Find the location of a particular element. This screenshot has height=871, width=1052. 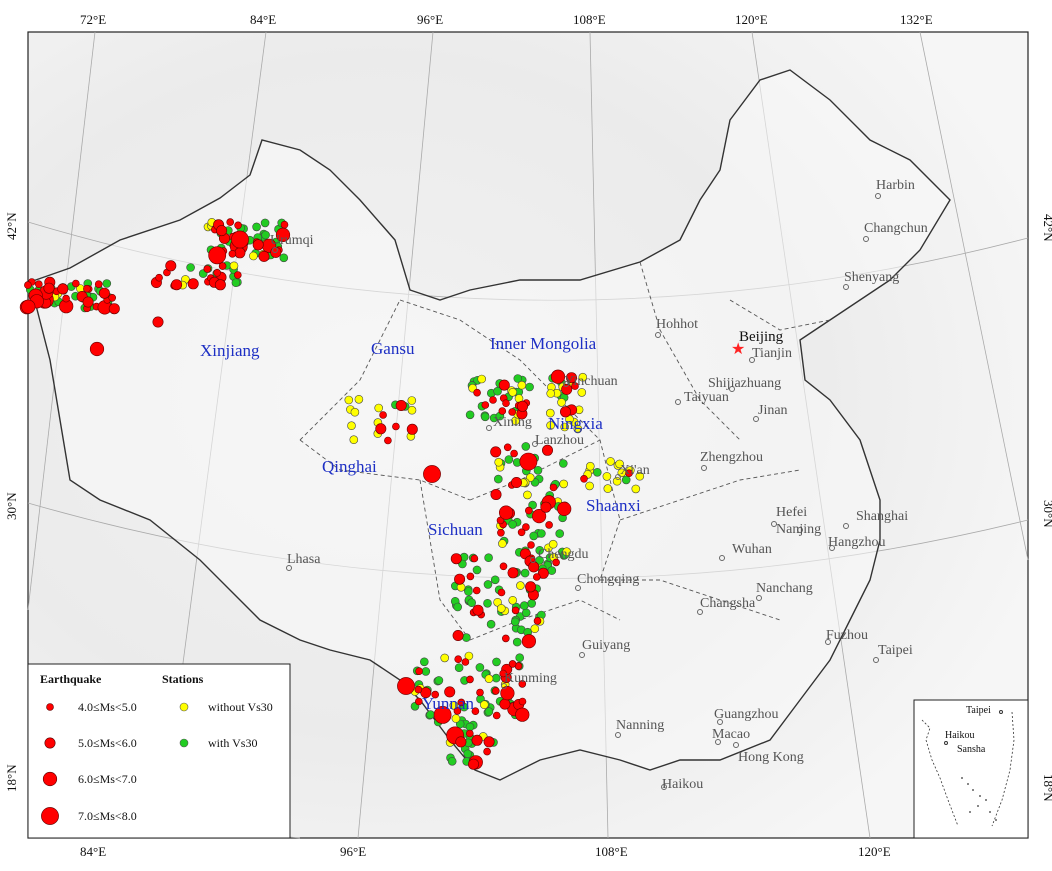

city-marker-macao is located at coordinates (718, 742).